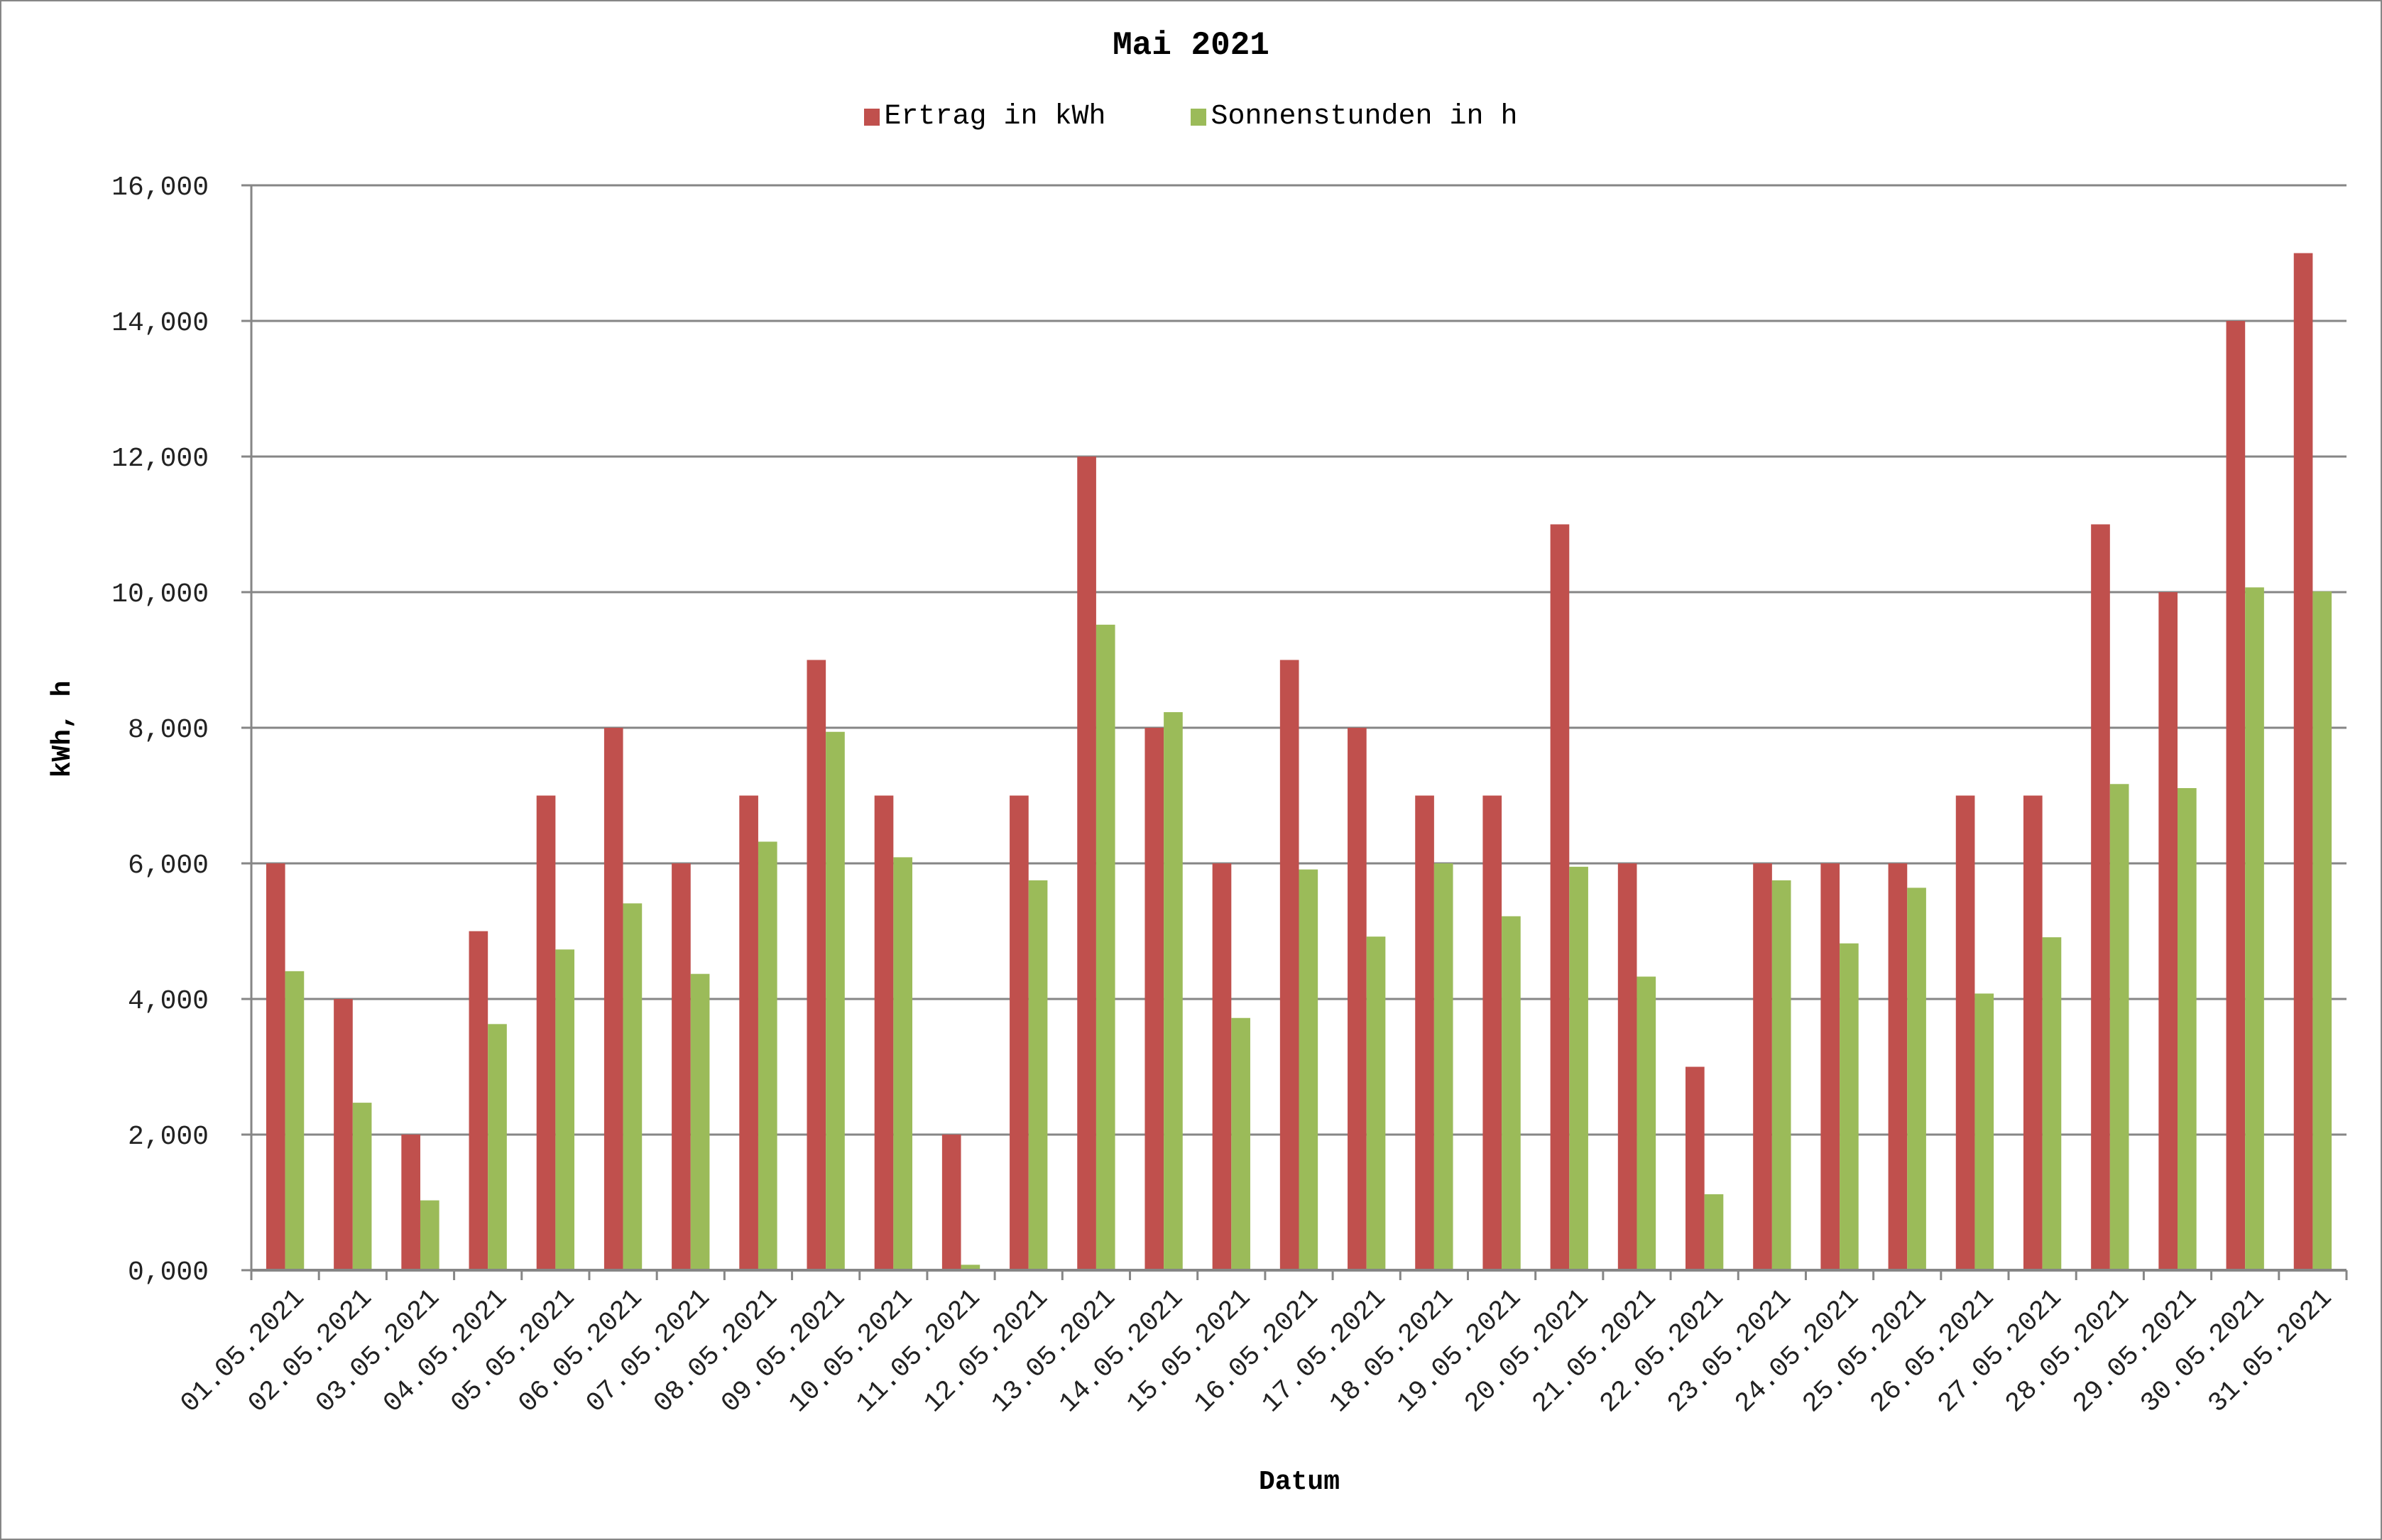  Describe the element at coordinates (160, 323) in the screenshot. I see `y-tick-label: 14,000` at that location.